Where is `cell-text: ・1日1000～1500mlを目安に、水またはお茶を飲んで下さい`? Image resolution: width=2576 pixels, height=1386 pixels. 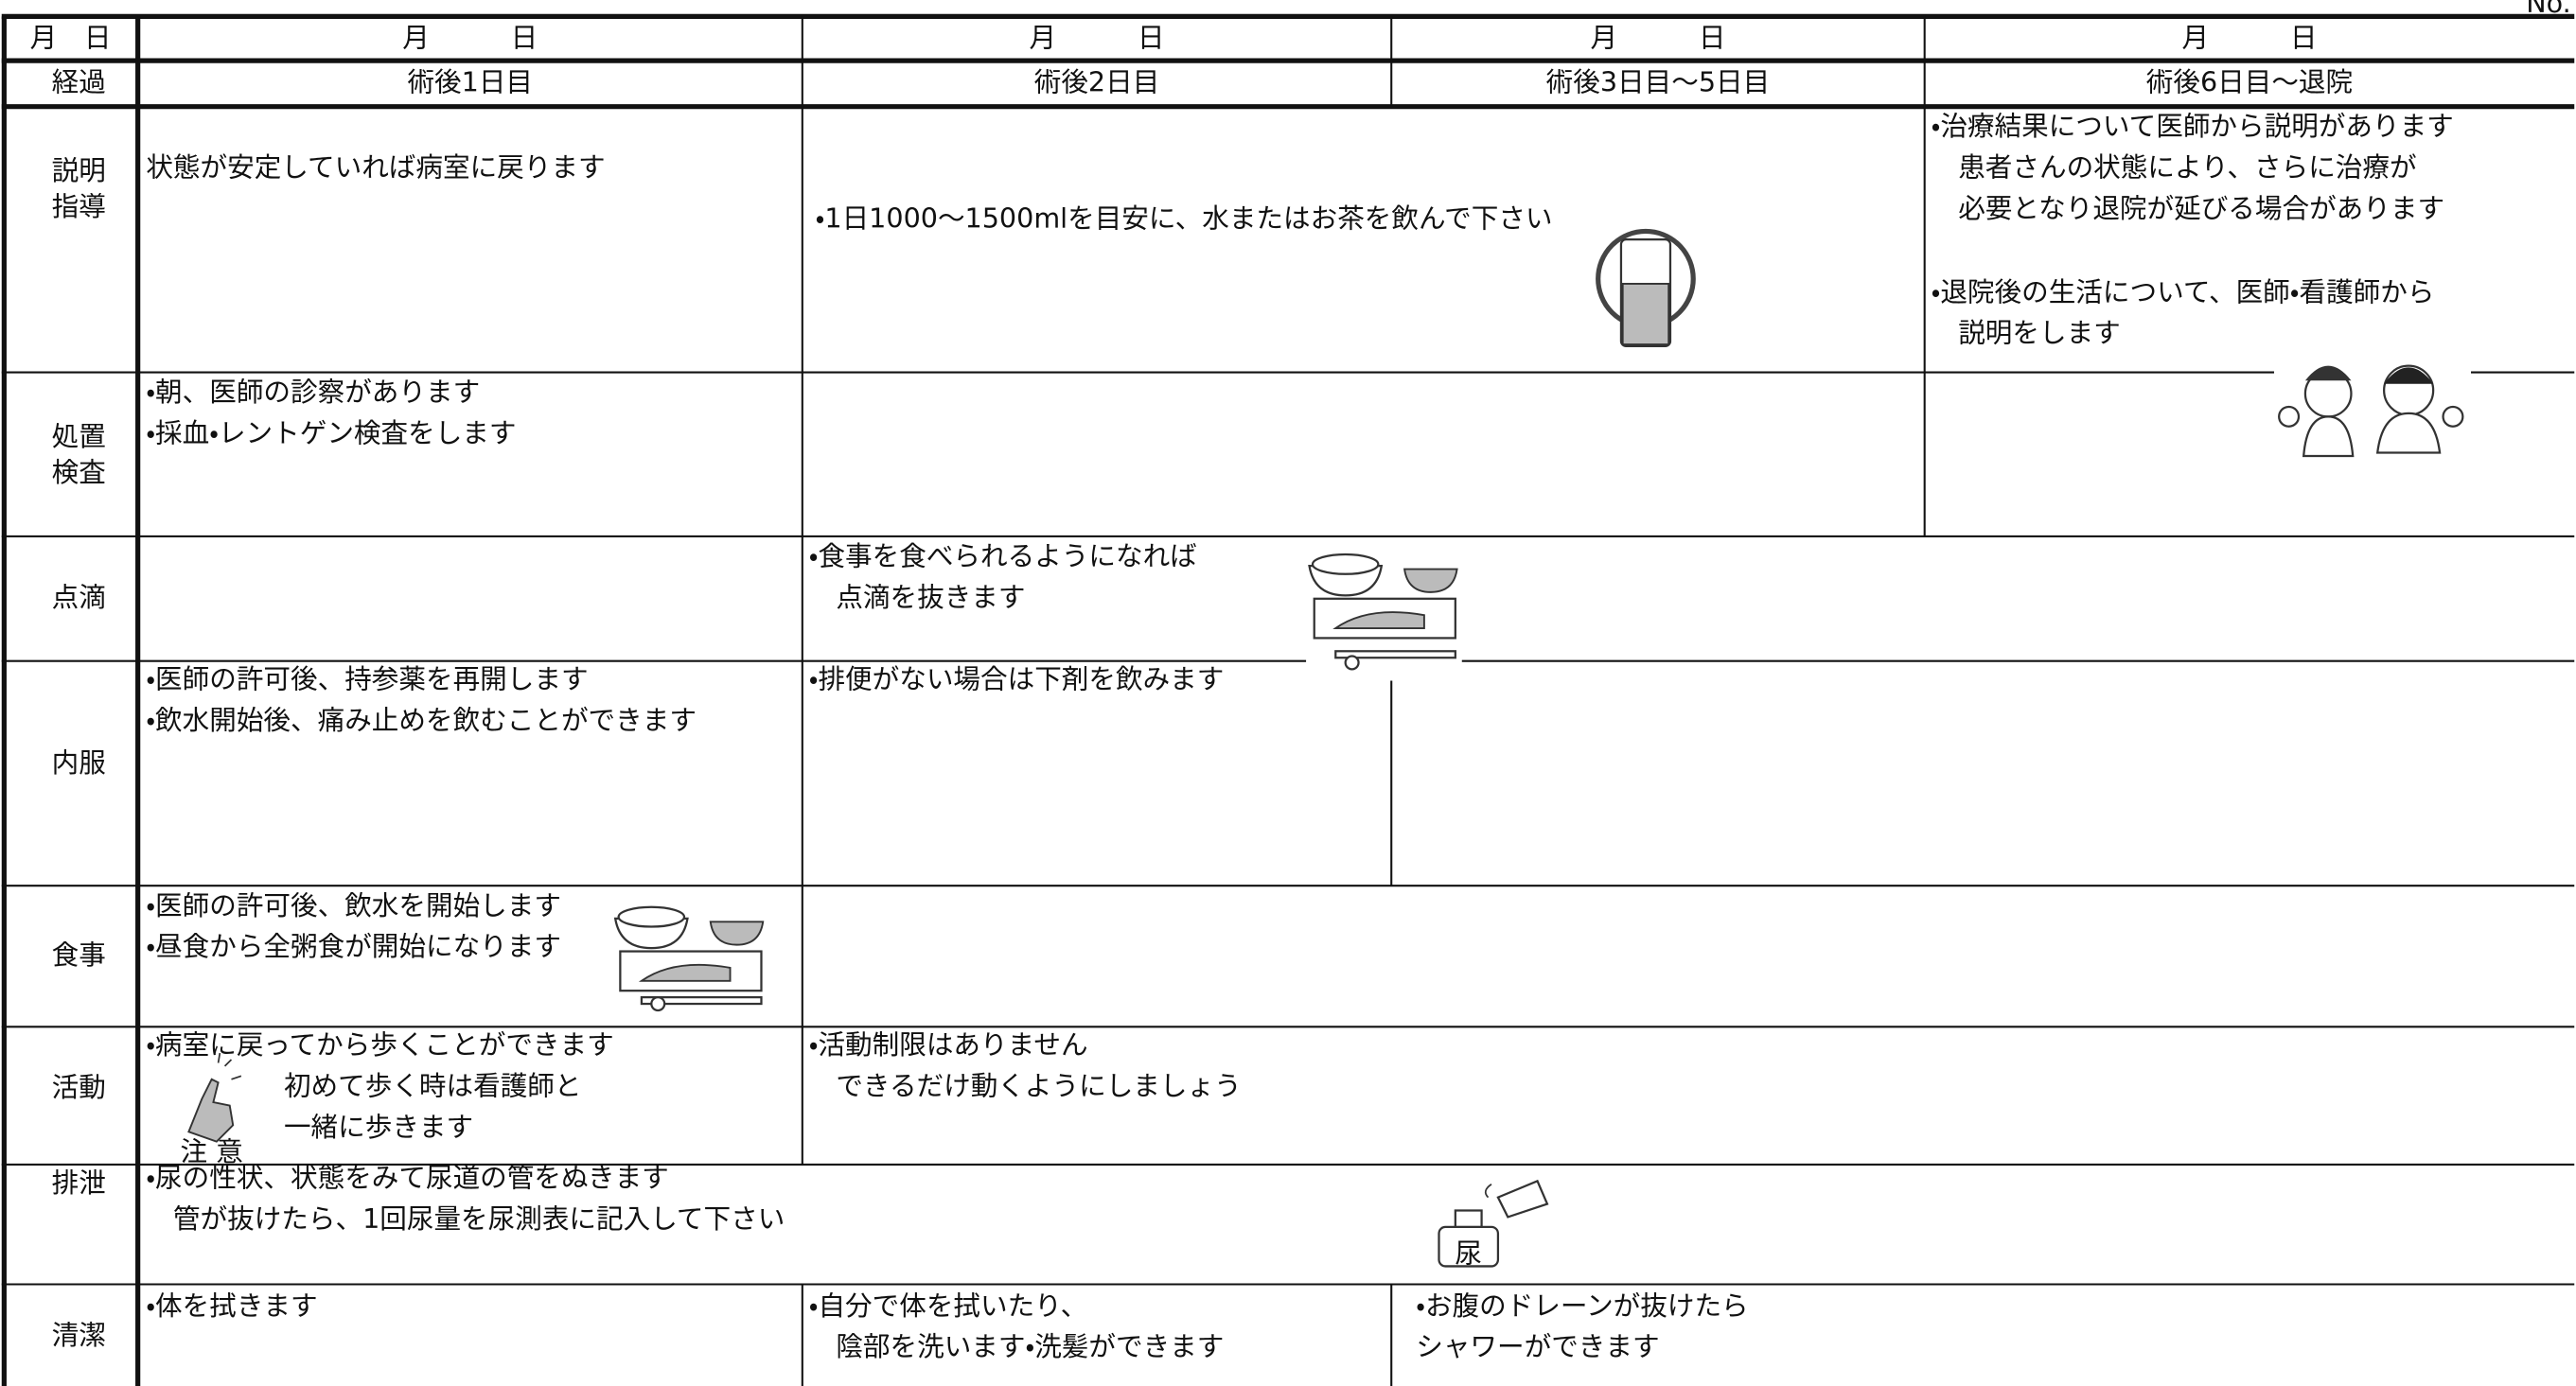 cell-text: ・1日1000～1500mlを目安に、水またはお茶を飲んで下さい is located at coordinates (1184, 218).